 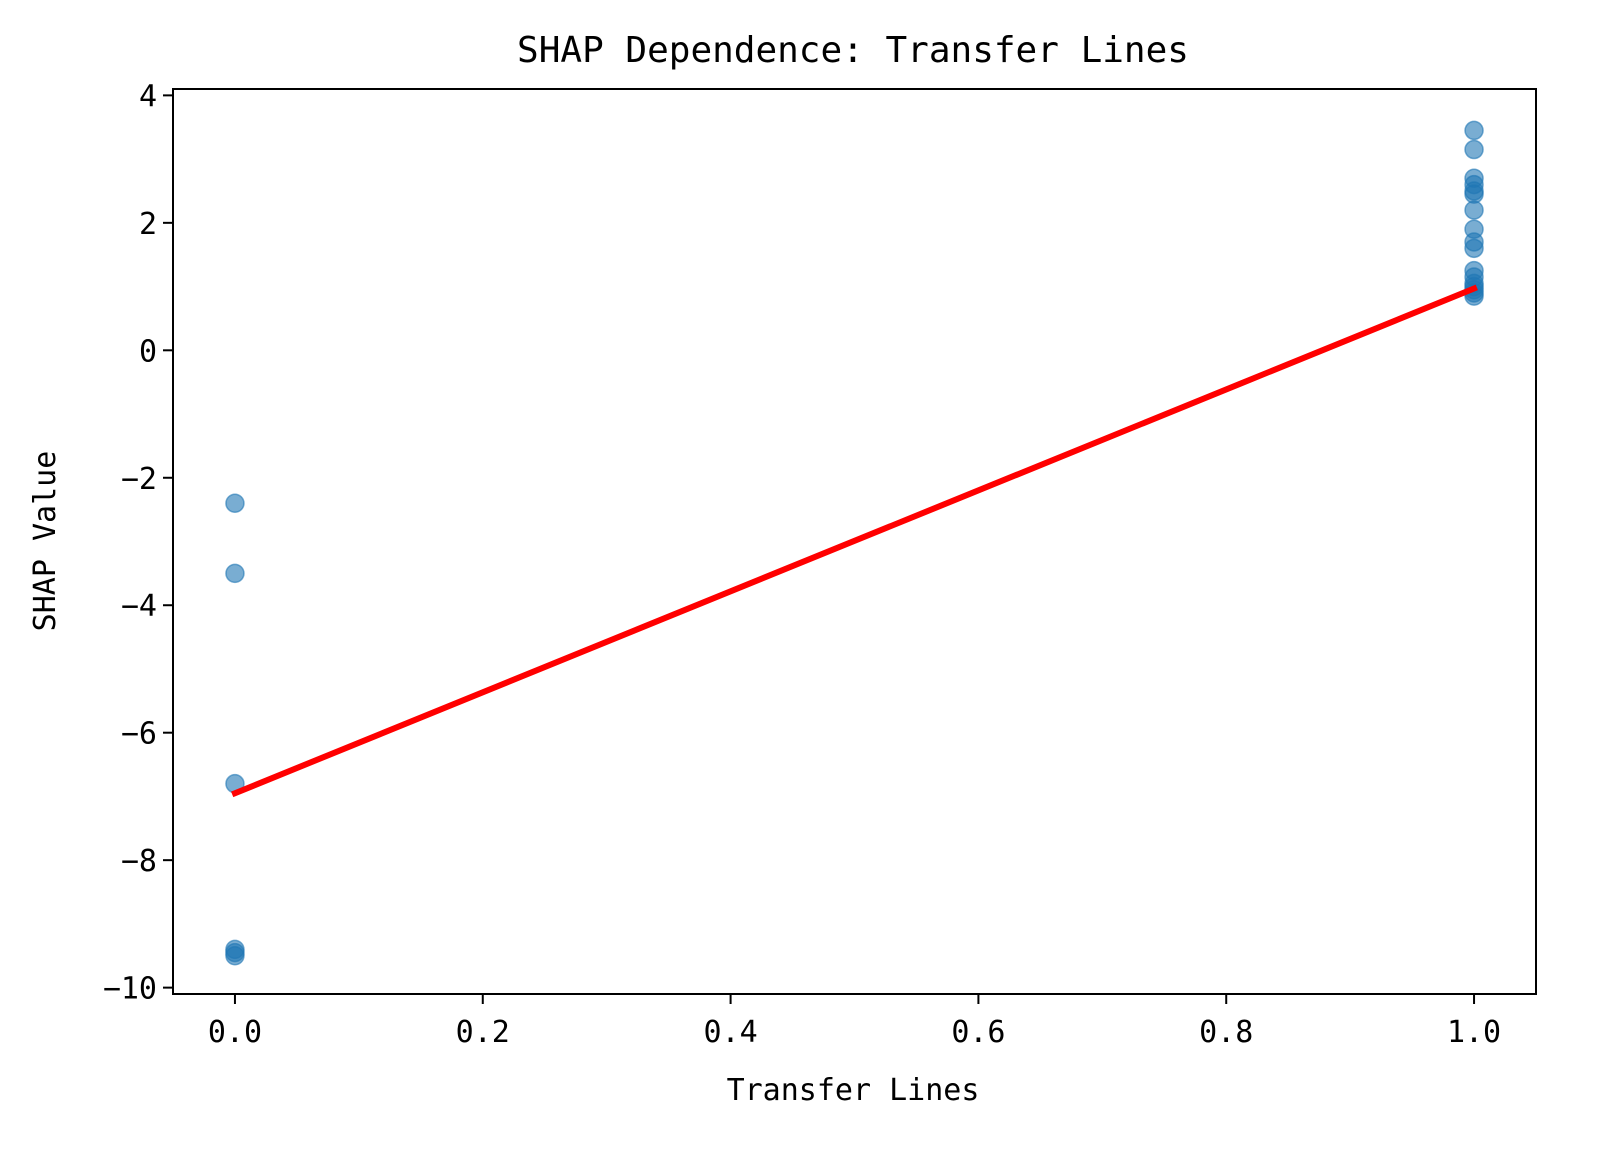 I want to click on x-tick-label: 0.6, so click(x=978, y=1032).